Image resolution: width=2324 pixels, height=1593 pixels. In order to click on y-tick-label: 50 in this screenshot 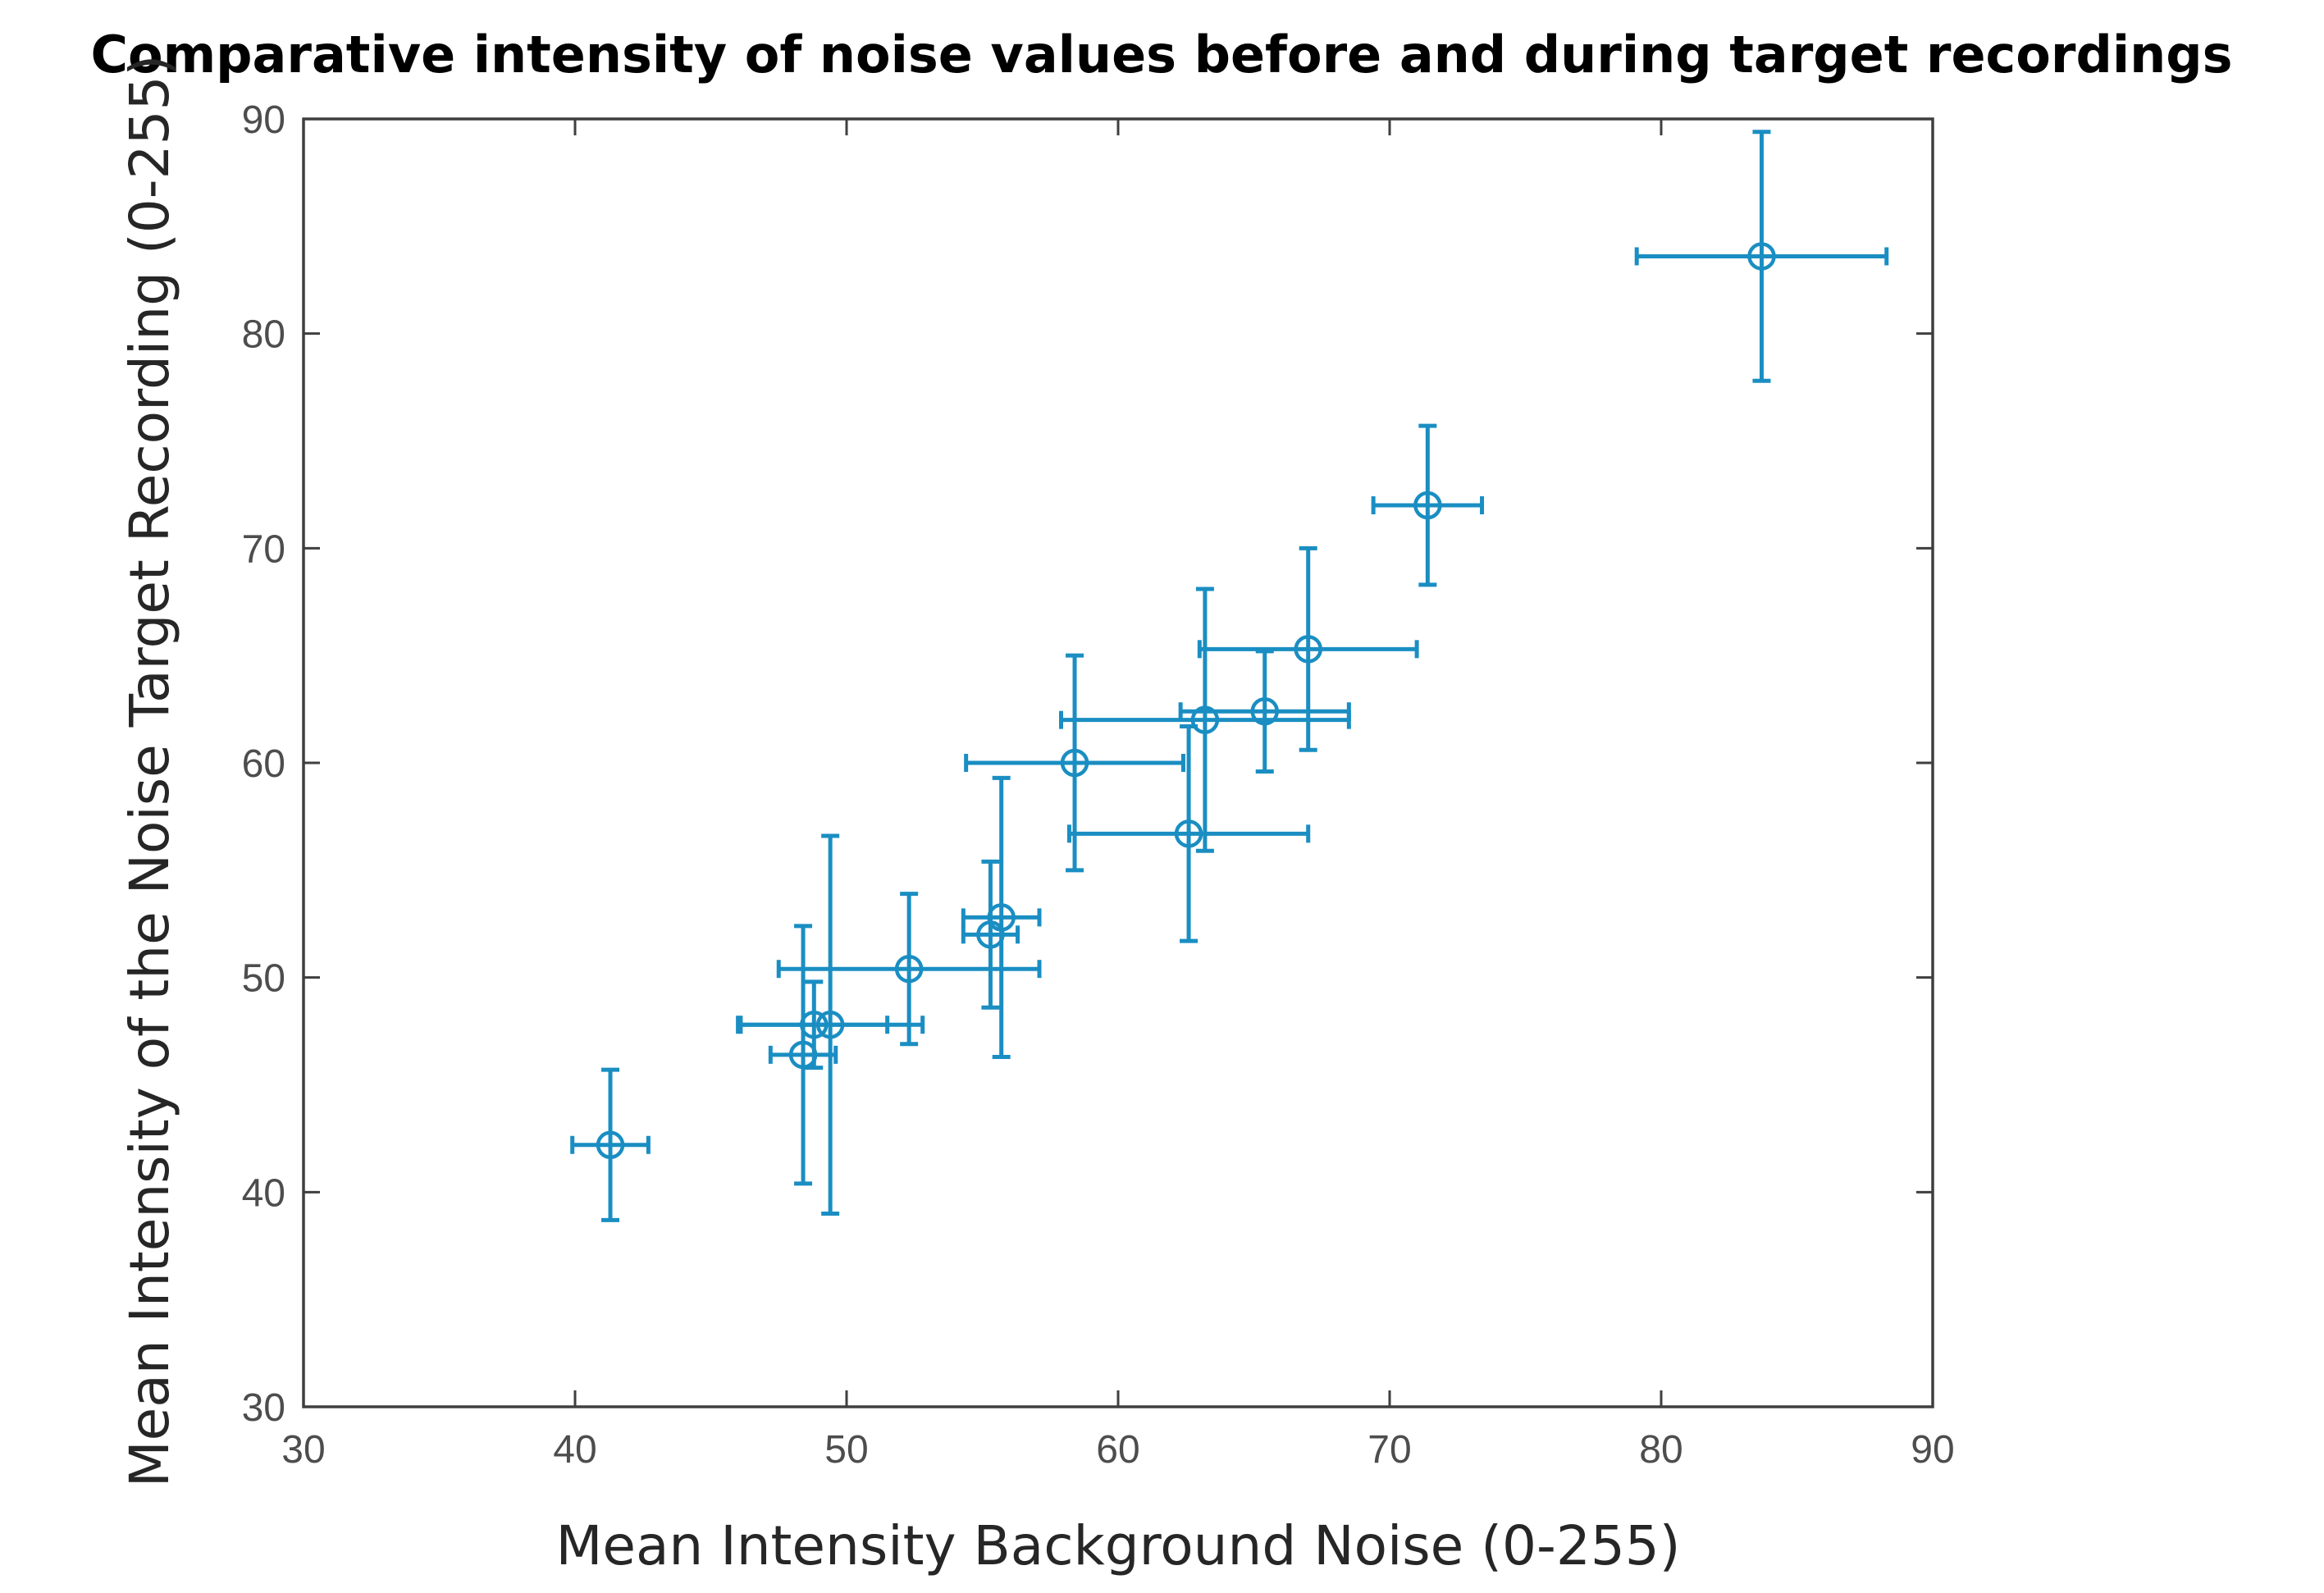, I will do `click(263, 979)`.